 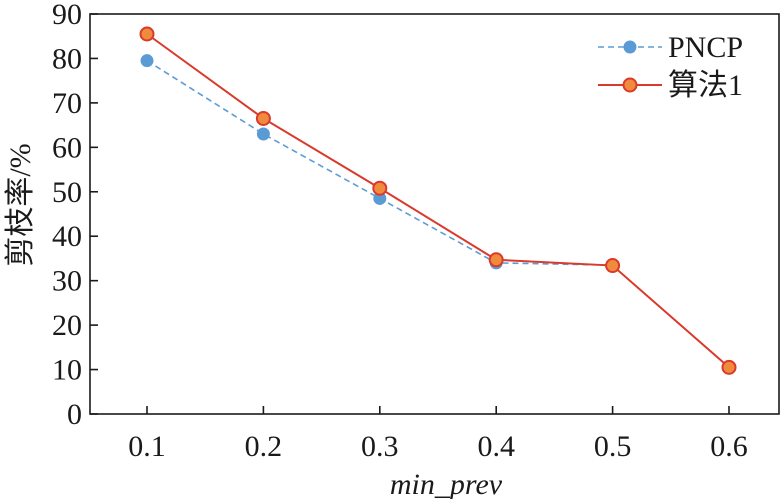 What do you see at coordinates (670, 66) in the screenshot?
I see `legend: PNCP 算法1` at bounding box center [670, 66].